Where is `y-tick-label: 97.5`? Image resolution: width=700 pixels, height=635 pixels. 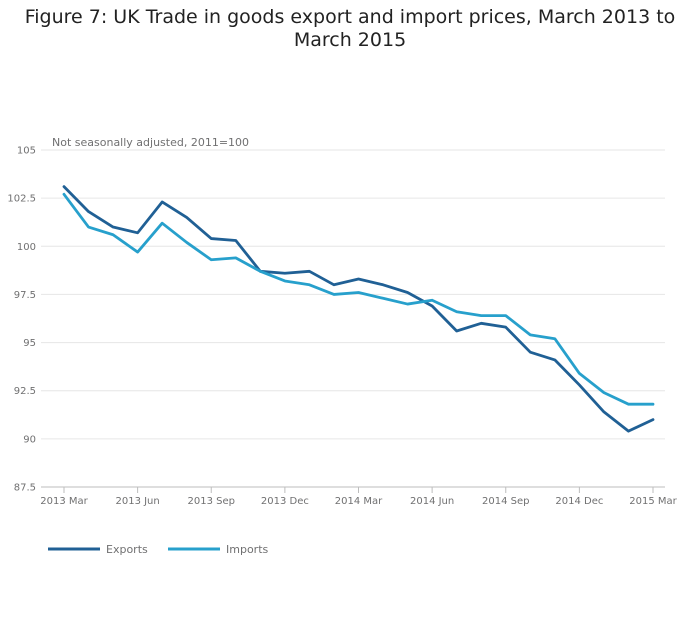
y-tick-label: 97.5 is located at coordinates (25, 295).